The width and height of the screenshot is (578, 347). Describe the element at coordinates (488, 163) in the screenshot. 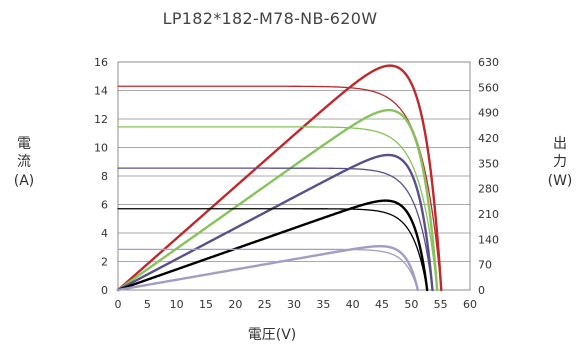

I see `y-right-tick-5: 350` at that location.